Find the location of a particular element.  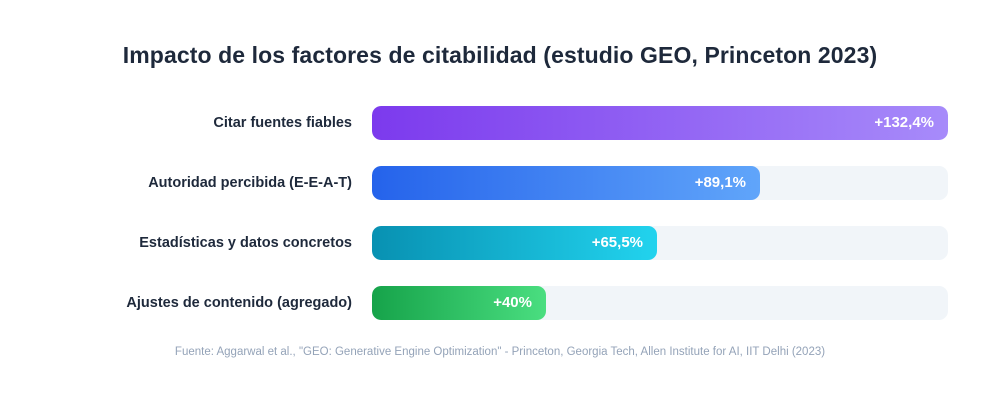

value-label: +65,5% is located at coordinates (617, 242).